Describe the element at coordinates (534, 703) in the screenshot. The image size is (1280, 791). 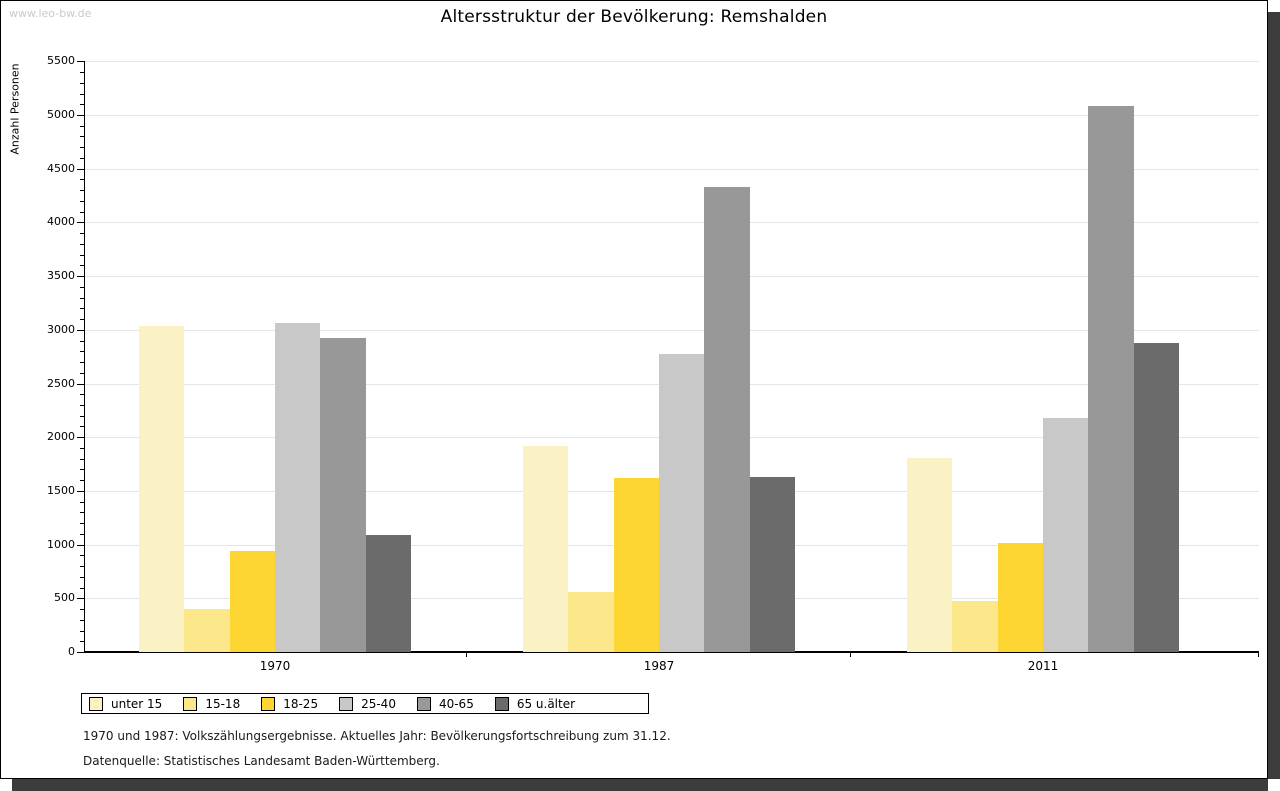
I see `legend-item: 65 u.älter` at that location.